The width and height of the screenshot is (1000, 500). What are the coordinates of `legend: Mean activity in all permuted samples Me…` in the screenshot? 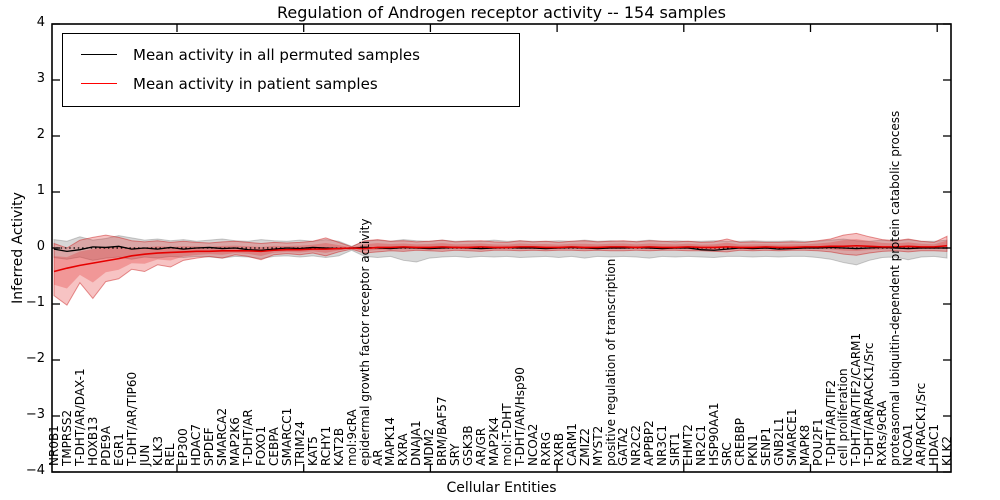 It's located at (291, 70).